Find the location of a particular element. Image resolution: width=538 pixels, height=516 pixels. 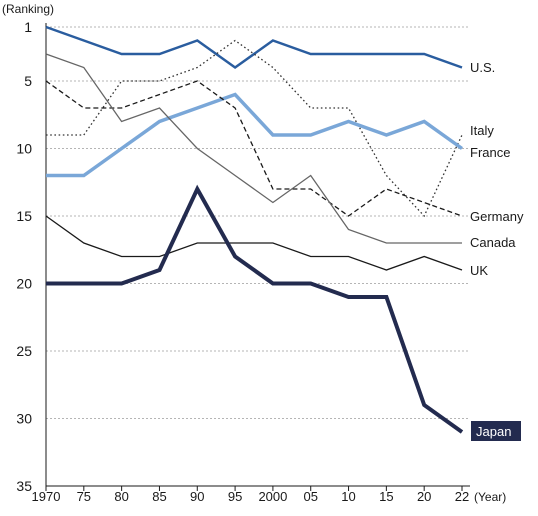

series-label-italy: Italy is located at coordinates (482, 130).